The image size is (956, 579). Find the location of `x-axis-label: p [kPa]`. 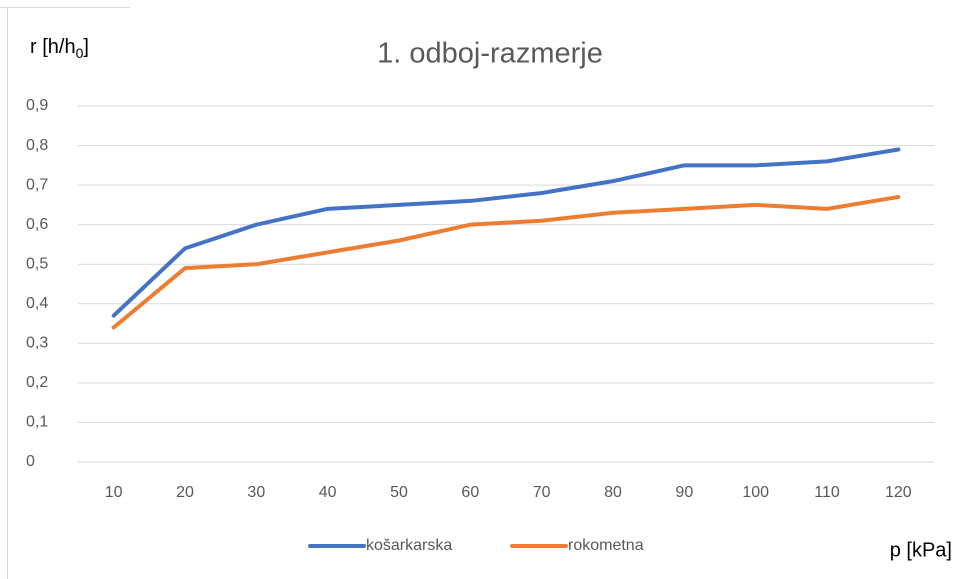

x-axis-label: p [kPa] is located at coordinates (921, 550).